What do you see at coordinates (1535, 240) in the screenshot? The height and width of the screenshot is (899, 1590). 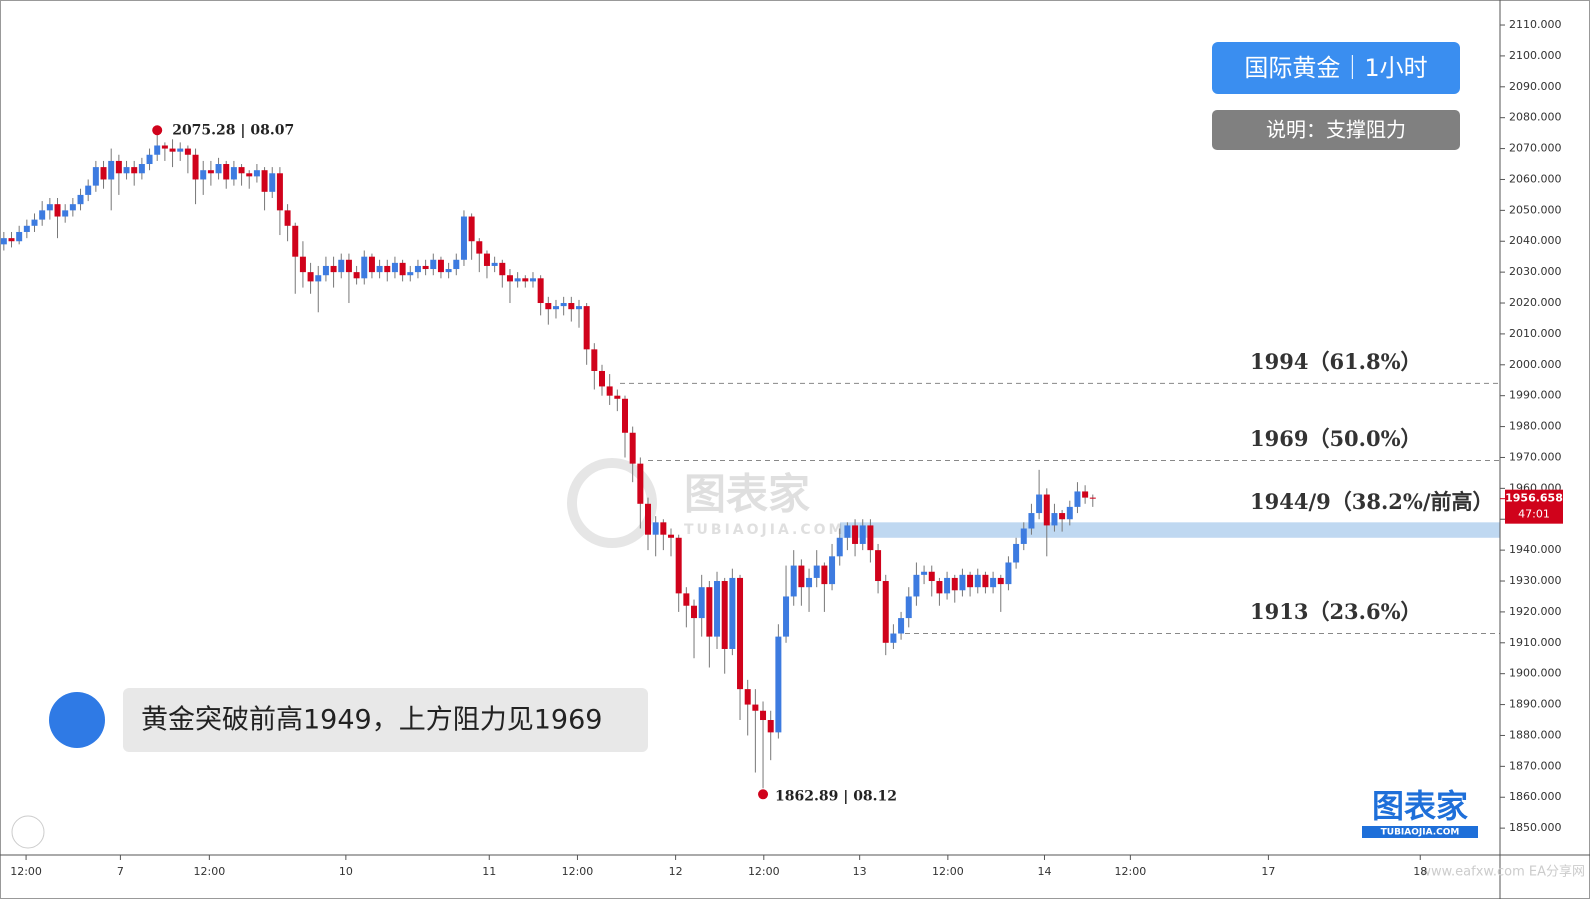 I see `y-tick-label: 2040.000` at bounding box center [1535, 240].